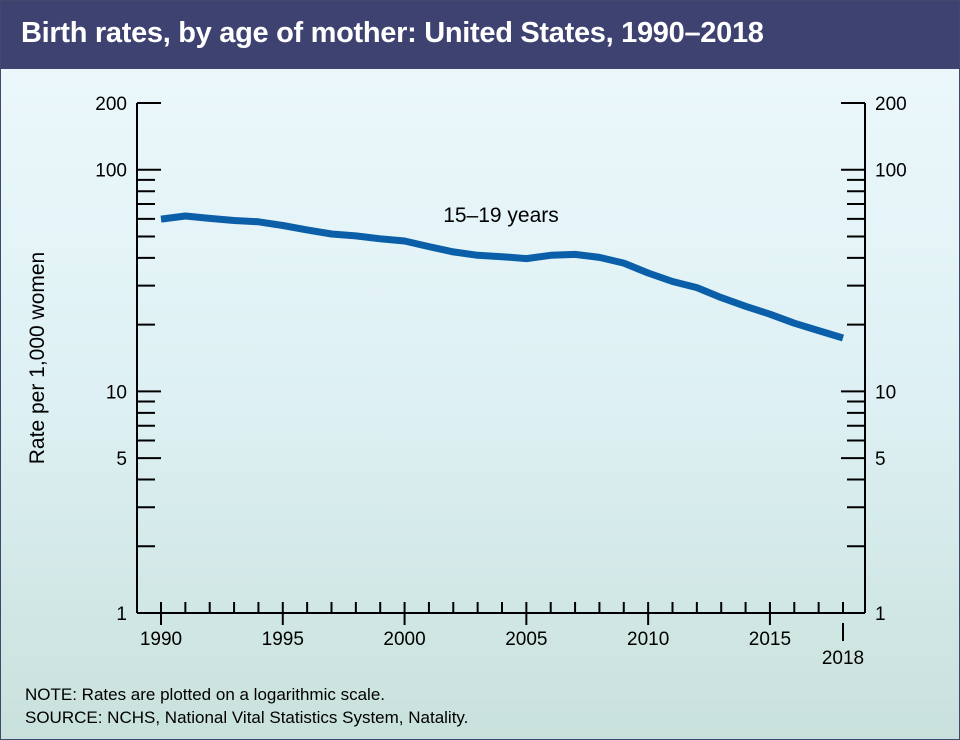 Image resolution: width=960 pixels, height=740 pixels. Describe the element at coordinates (283, 639) in the screenshot. I see `x-tick-label: 1995` at that location.